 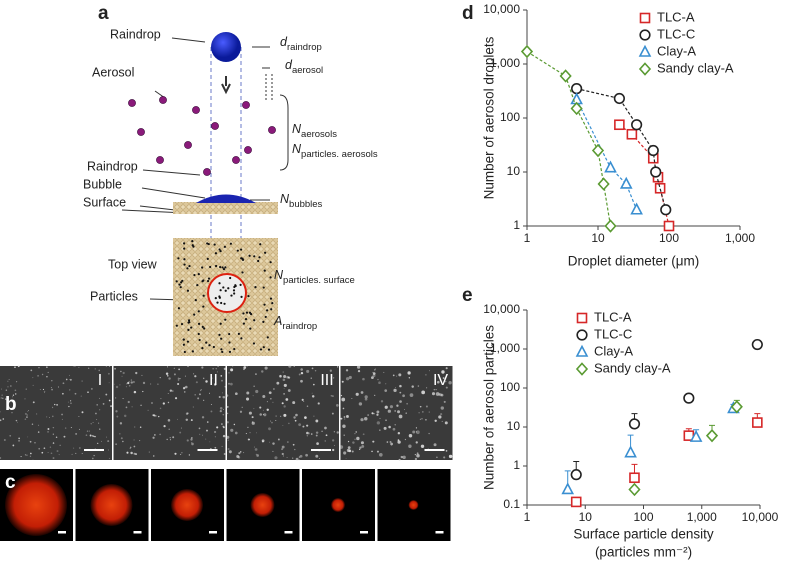 What do you see at coordinates (613, 316) in the screenshot?
I see `legend-label: TLC-A` at bounding box center [613, 316].